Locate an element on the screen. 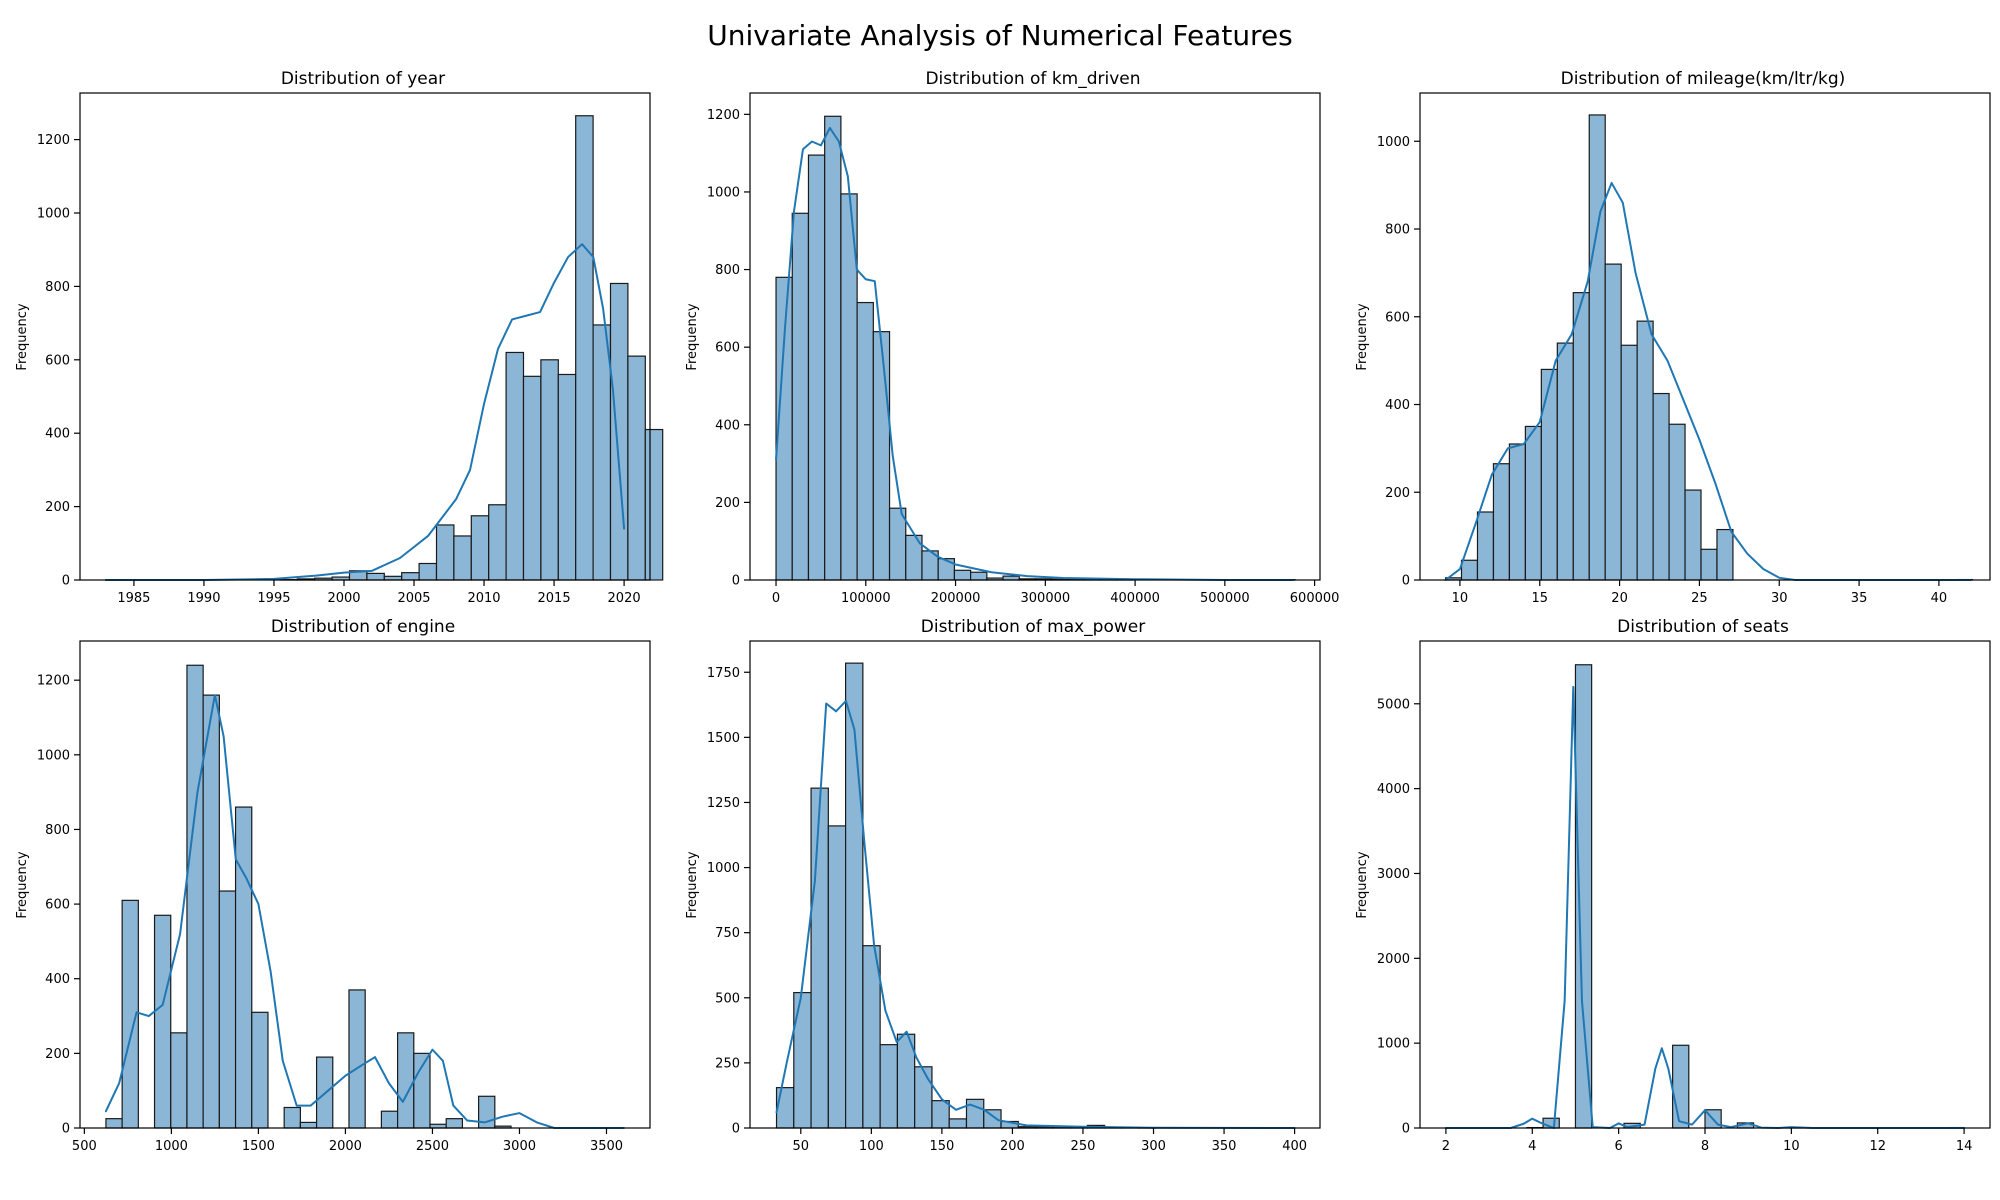 Image resolution: width=2000 pixels, height=1200 pixels. x-tick-label: 1990 is located at coordinates (203, 598).